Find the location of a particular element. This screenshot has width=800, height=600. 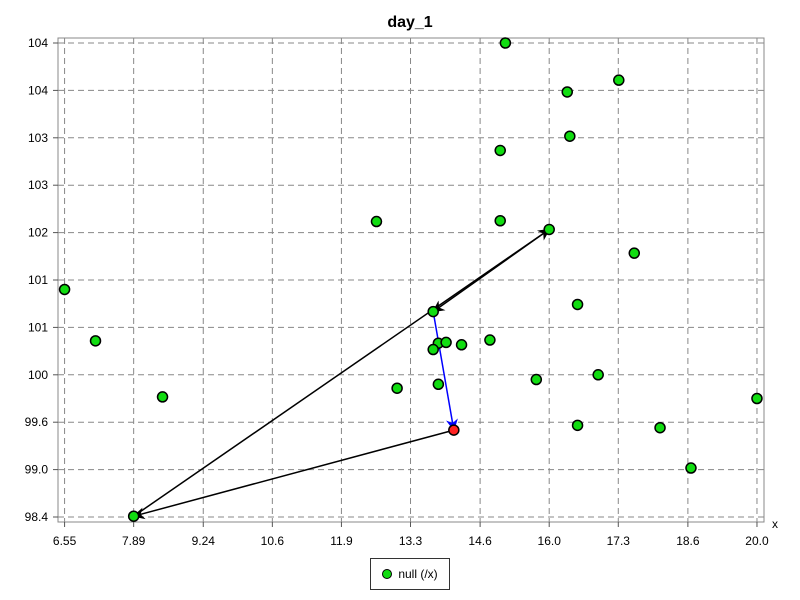

legend-swatch-icon is located at coordinates (387, 574).